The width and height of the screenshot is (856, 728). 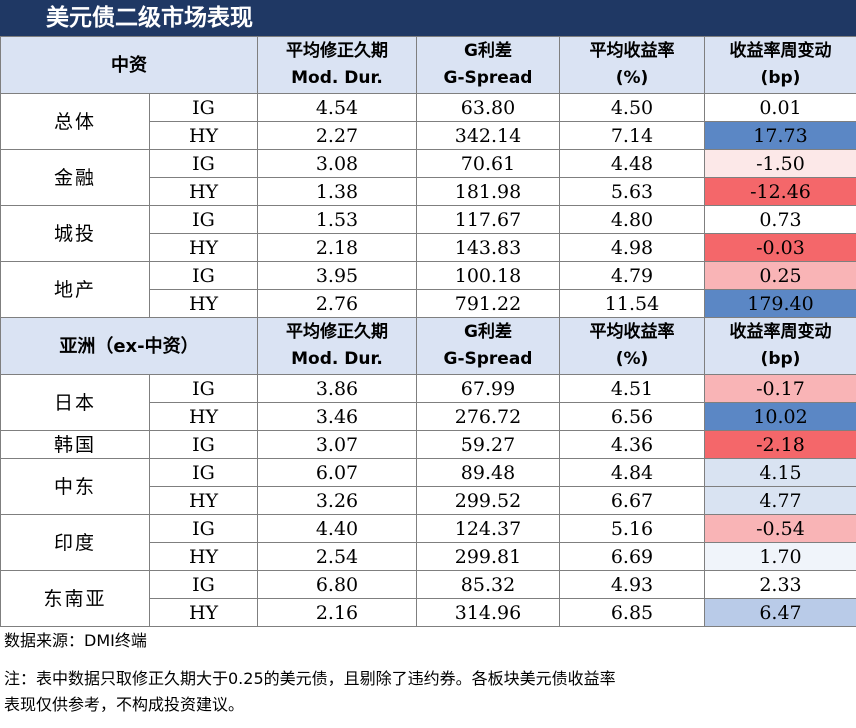 I want to click on table-row: 印度 IG 4.40 124.37 5.16 -0.54, so click(x=428, y=542).